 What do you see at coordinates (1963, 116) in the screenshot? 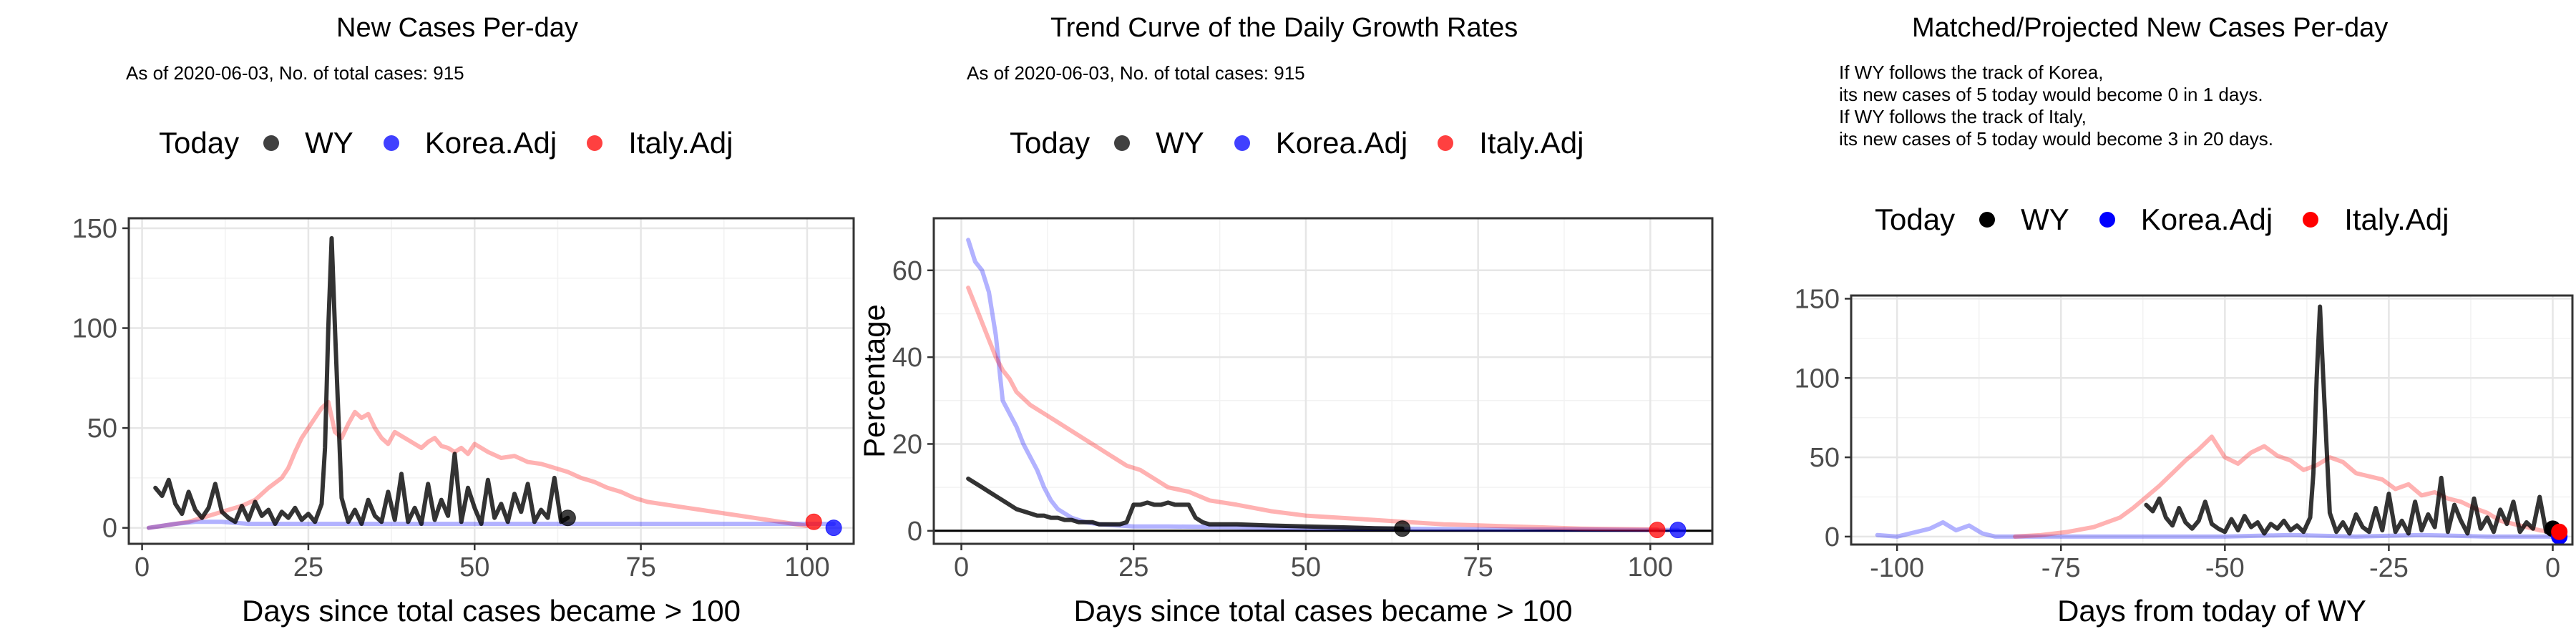
I see `projection-note-line: If WY follows the track of Italy,` at bounding box center [1963, 116].